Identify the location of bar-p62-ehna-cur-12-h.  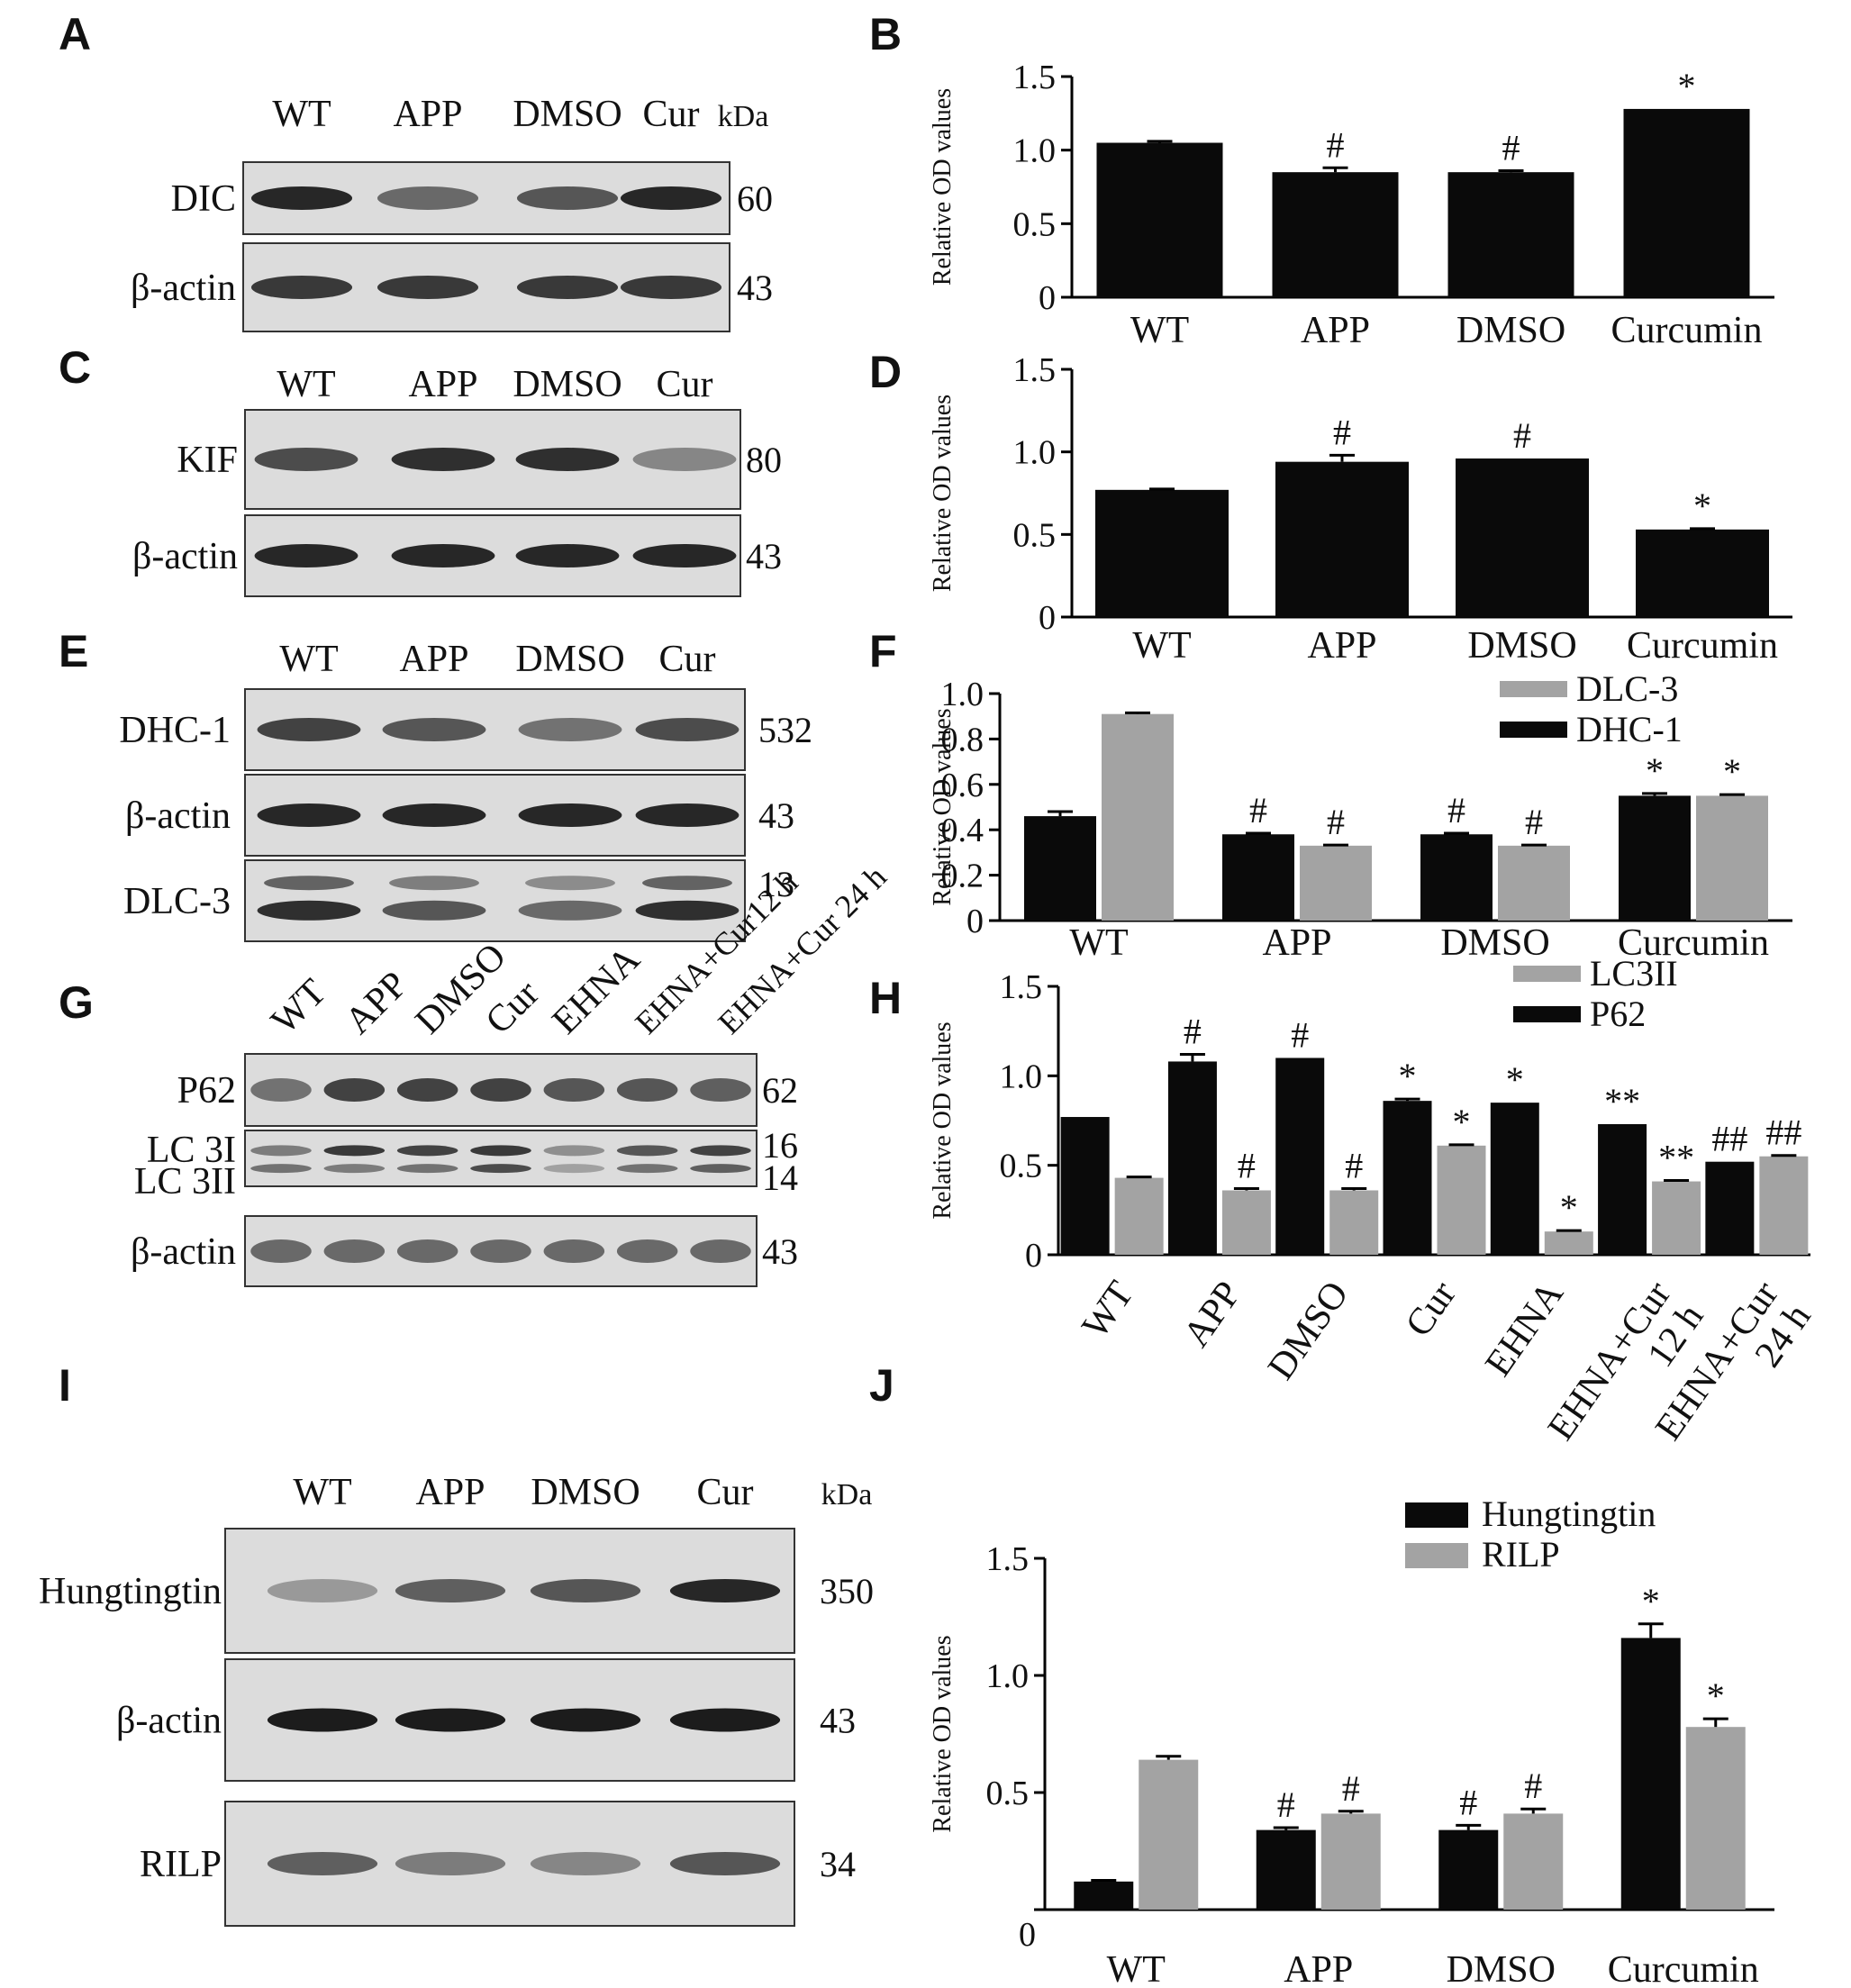
(1622, 1189).